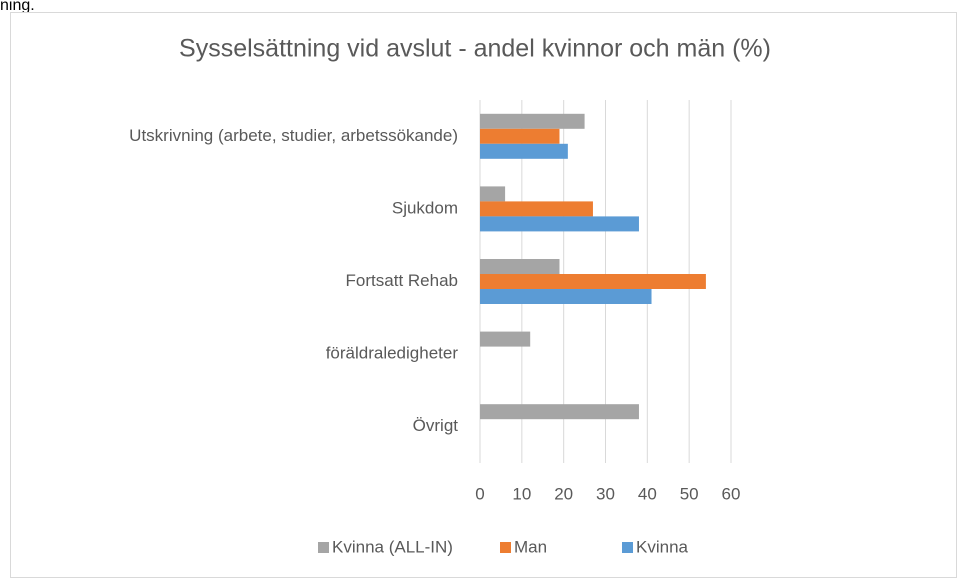  What do you see at coordinates (731, 493) in the screenshot?
I see `x-tick-label: 60` at bounding box center [731, 493].